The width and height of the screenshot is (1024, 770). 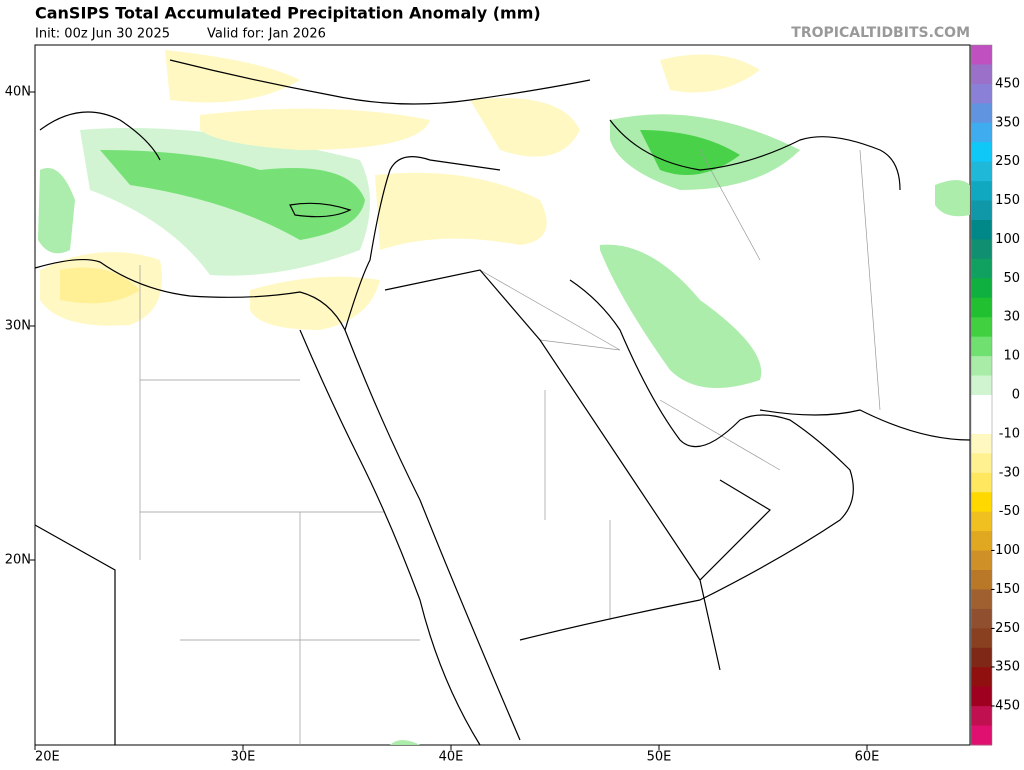 What do you see at coordinates (1016, 395) in the screenshot?
I see `colorbar-label: 0` at bounding box center [1016, 395].